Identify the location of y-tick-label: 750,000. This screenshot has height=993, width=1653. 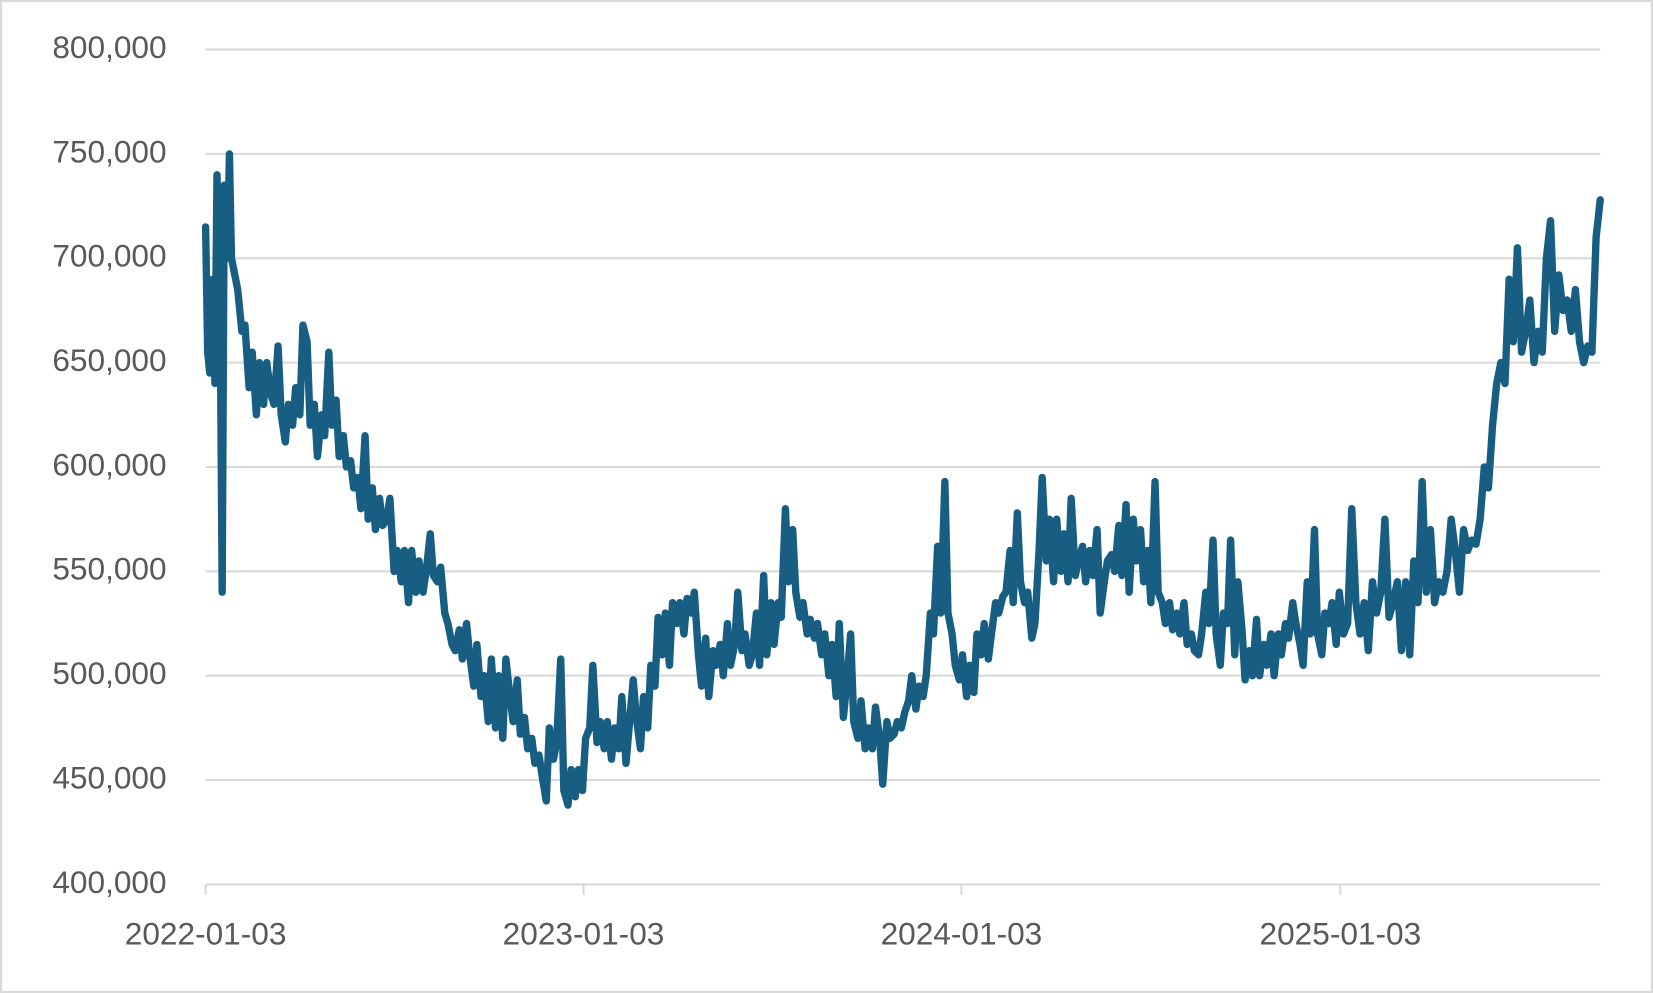
(109, 151).